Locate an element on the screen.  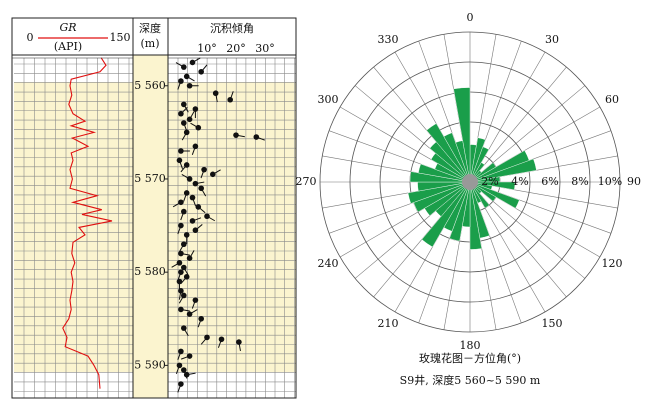
x-axis-label: (API) is located at coordinates (68, 46).